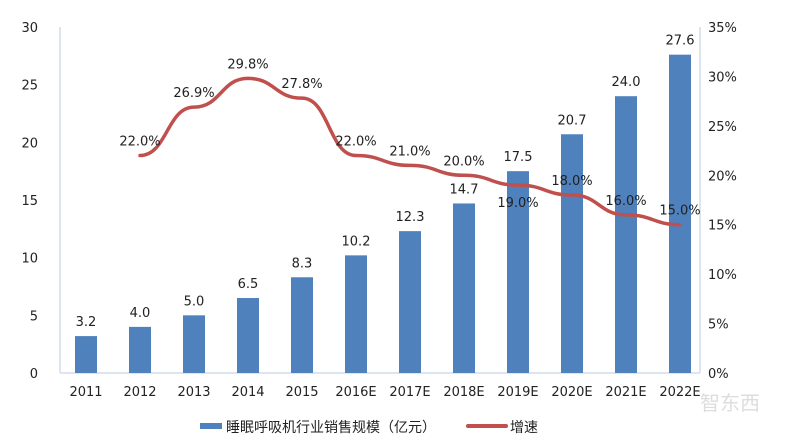 This screenshot has height=445, width=800. I want to click on growth-data-label: 29.8%, so click(247, 64).